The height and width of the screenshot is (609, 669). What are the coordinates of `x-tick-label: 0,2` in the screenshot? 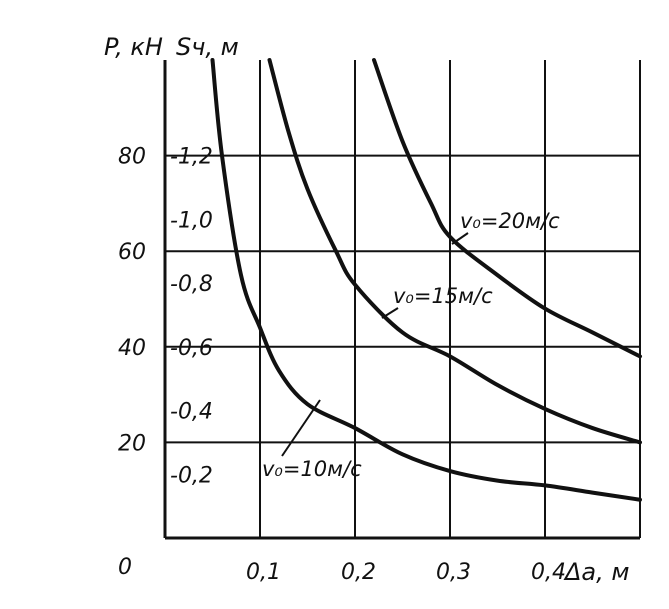 It's located at (358, 572).